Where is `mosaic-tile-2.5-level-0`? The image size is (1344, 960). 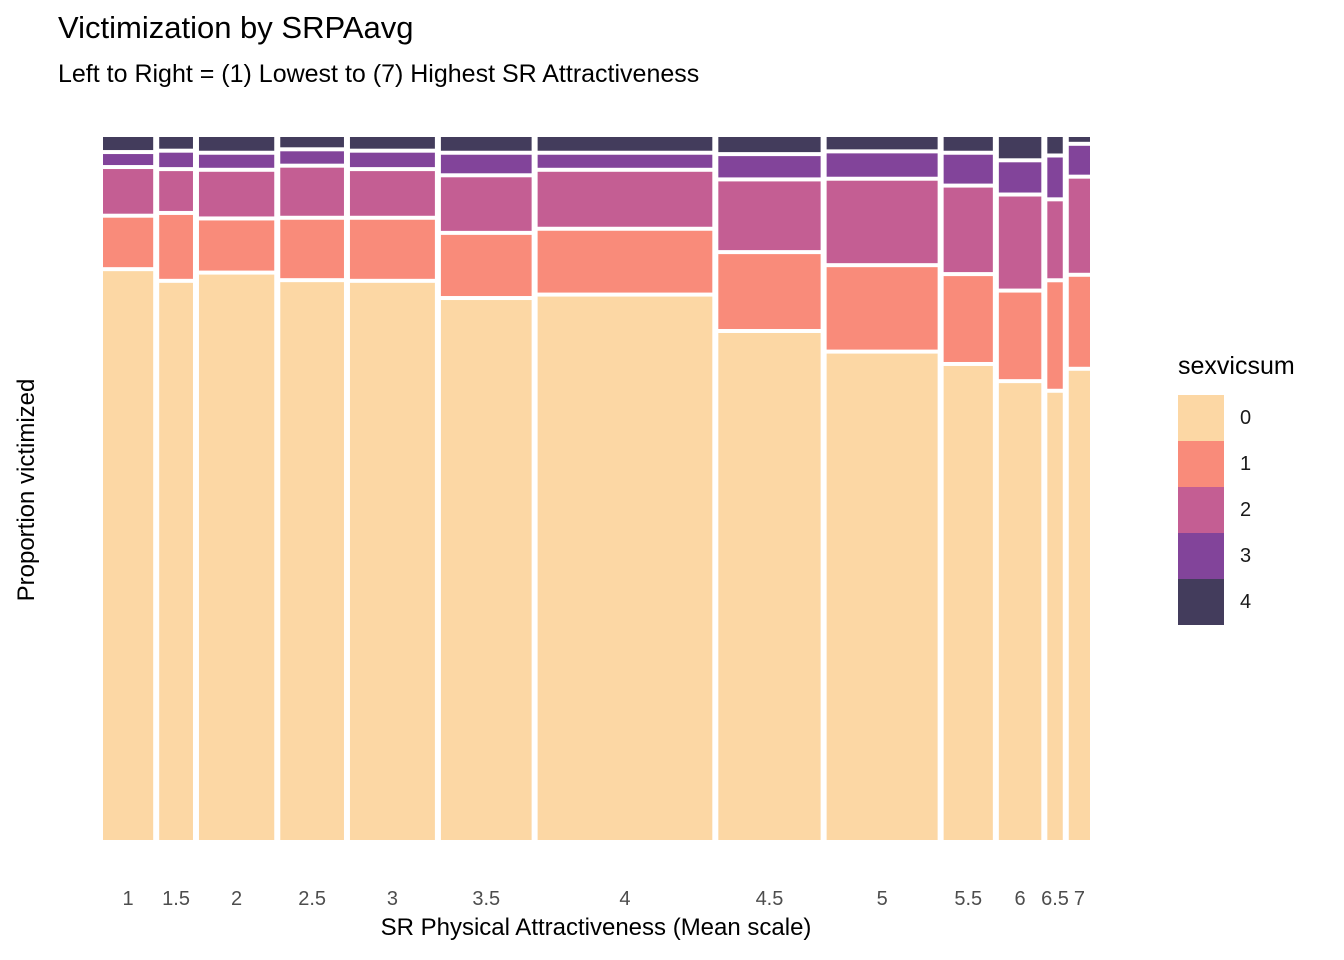
mosaic-tile-2.5-level-0 is located at coordinates (312, 561).